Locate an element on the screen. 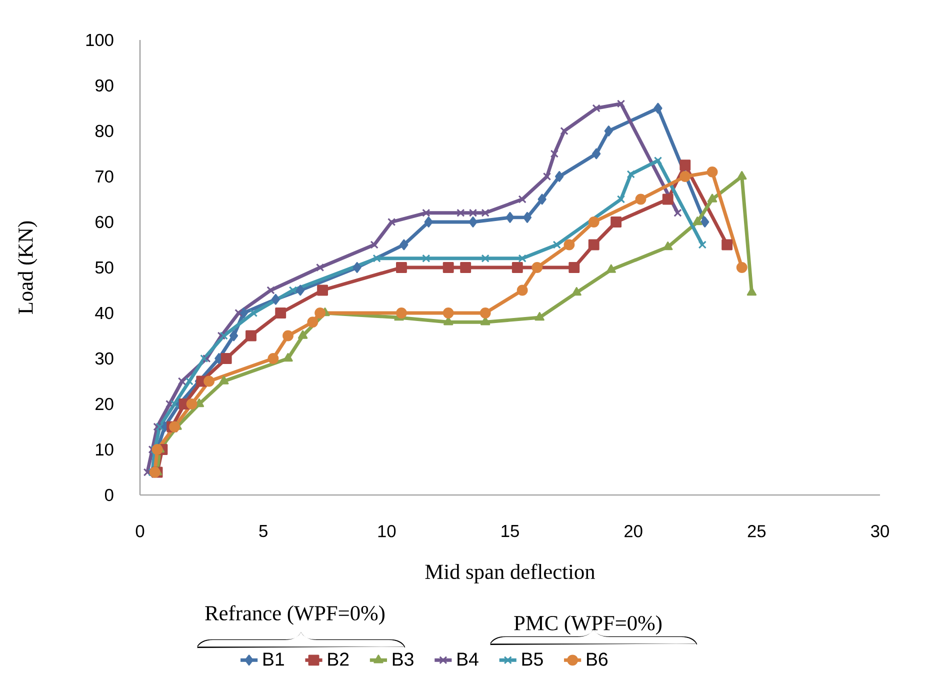 This screenshot has height=699, width=933. y-axis-title: Load (KN) is located at coordinates (28, 267).